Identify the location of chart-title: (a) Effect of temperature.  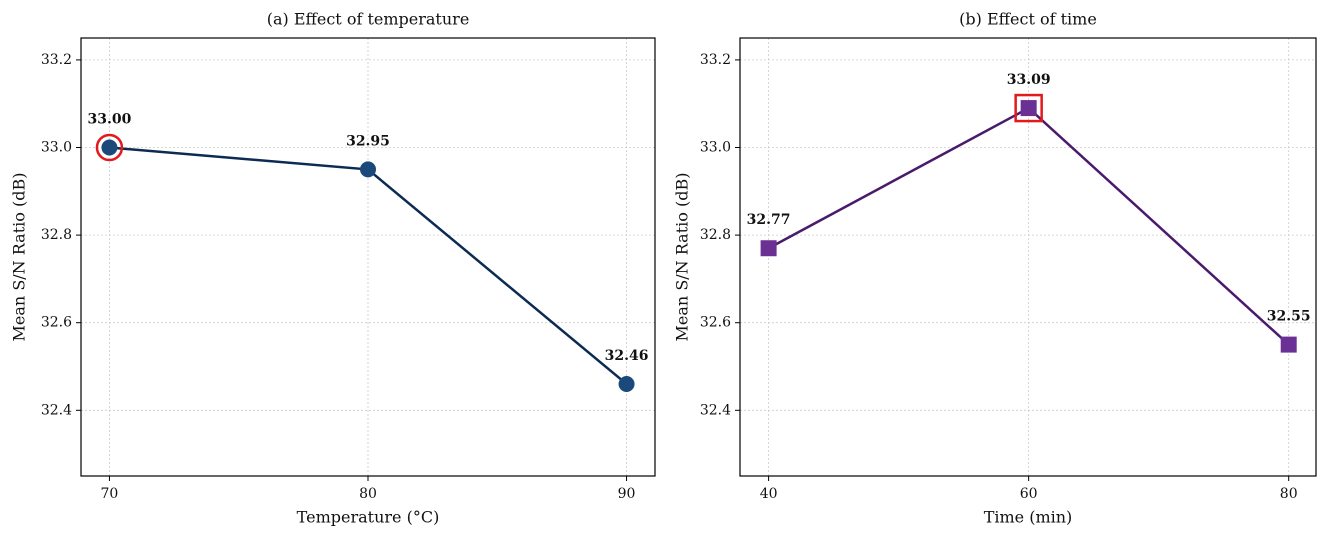
(368, 19).